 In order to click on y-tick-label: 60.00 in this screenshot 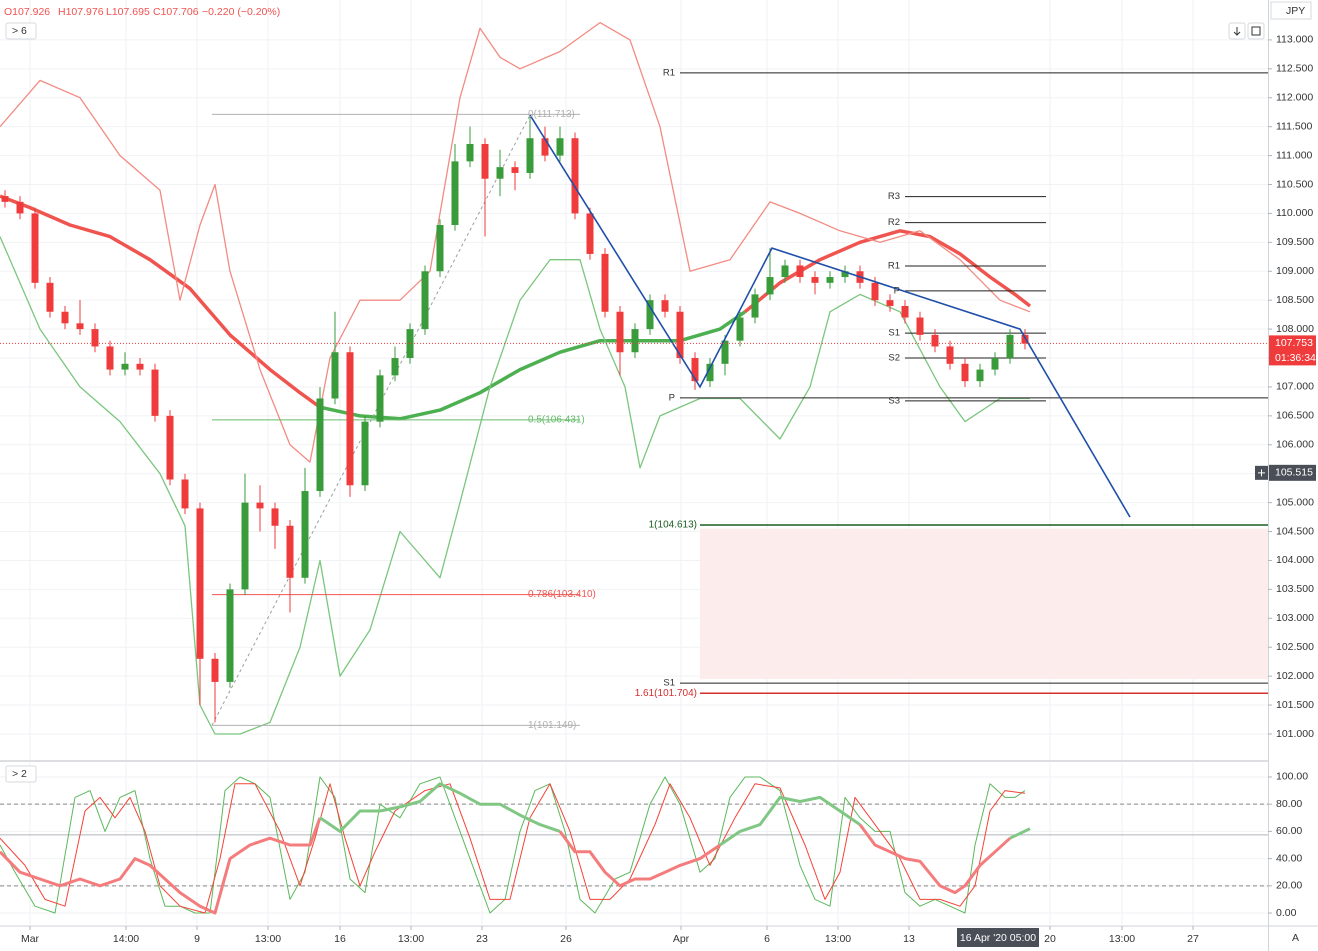, I will do `click(1289, 831)`.